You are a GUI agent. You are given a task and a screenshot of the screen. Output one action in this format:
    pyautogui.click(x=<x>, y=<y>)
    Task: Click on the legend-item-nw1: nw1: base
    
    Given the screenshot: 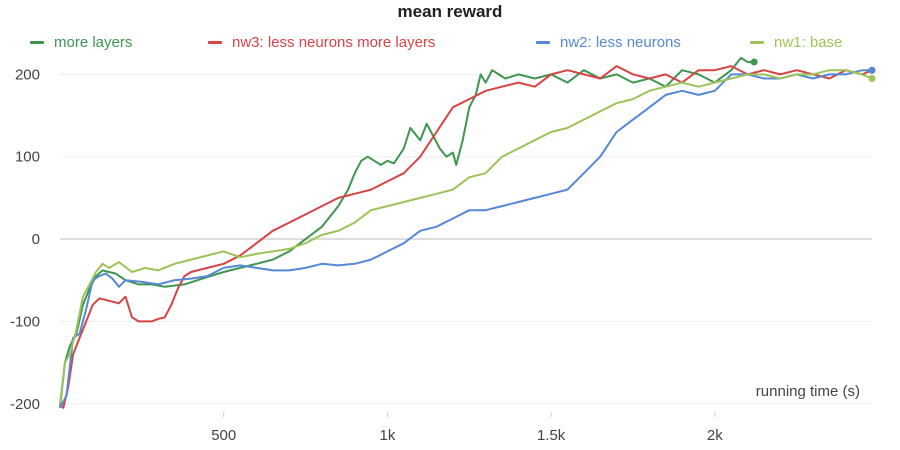 What is the action you would take?
    pyautogui.click(x=796, y=42)
    